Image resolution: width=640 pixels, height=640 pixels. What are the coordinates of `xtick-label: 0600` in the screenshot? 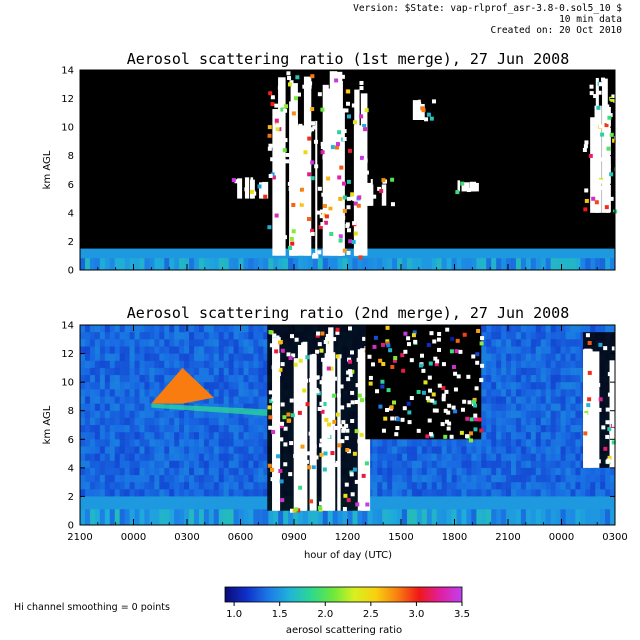 It's located at (240, 537).